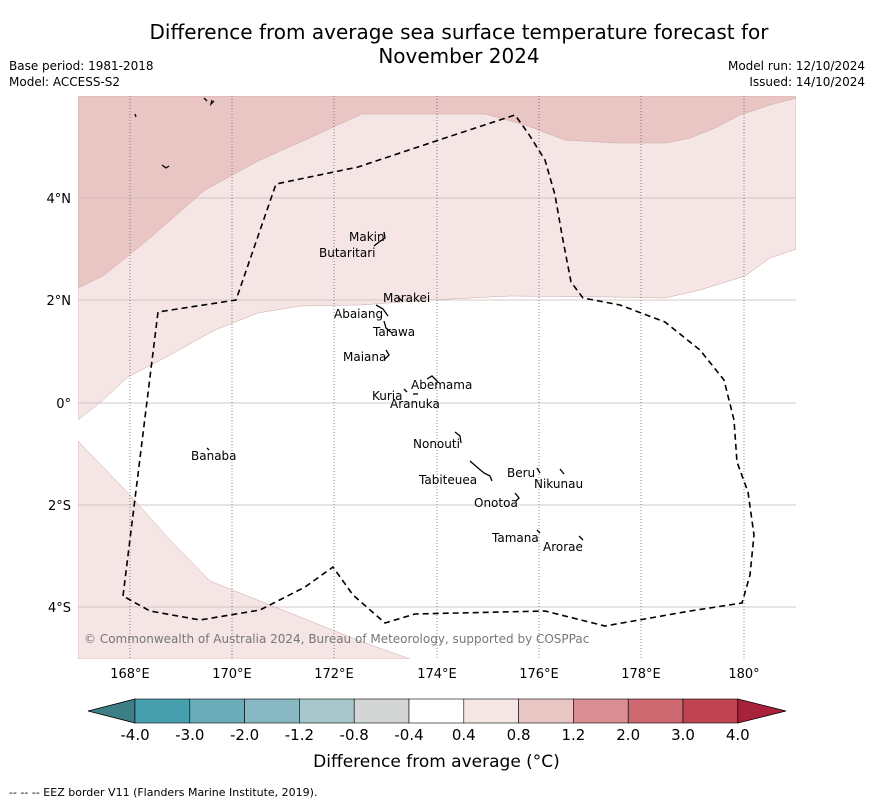  I want to click on base-period: Base period: 1981-2018, so click(81, 66).